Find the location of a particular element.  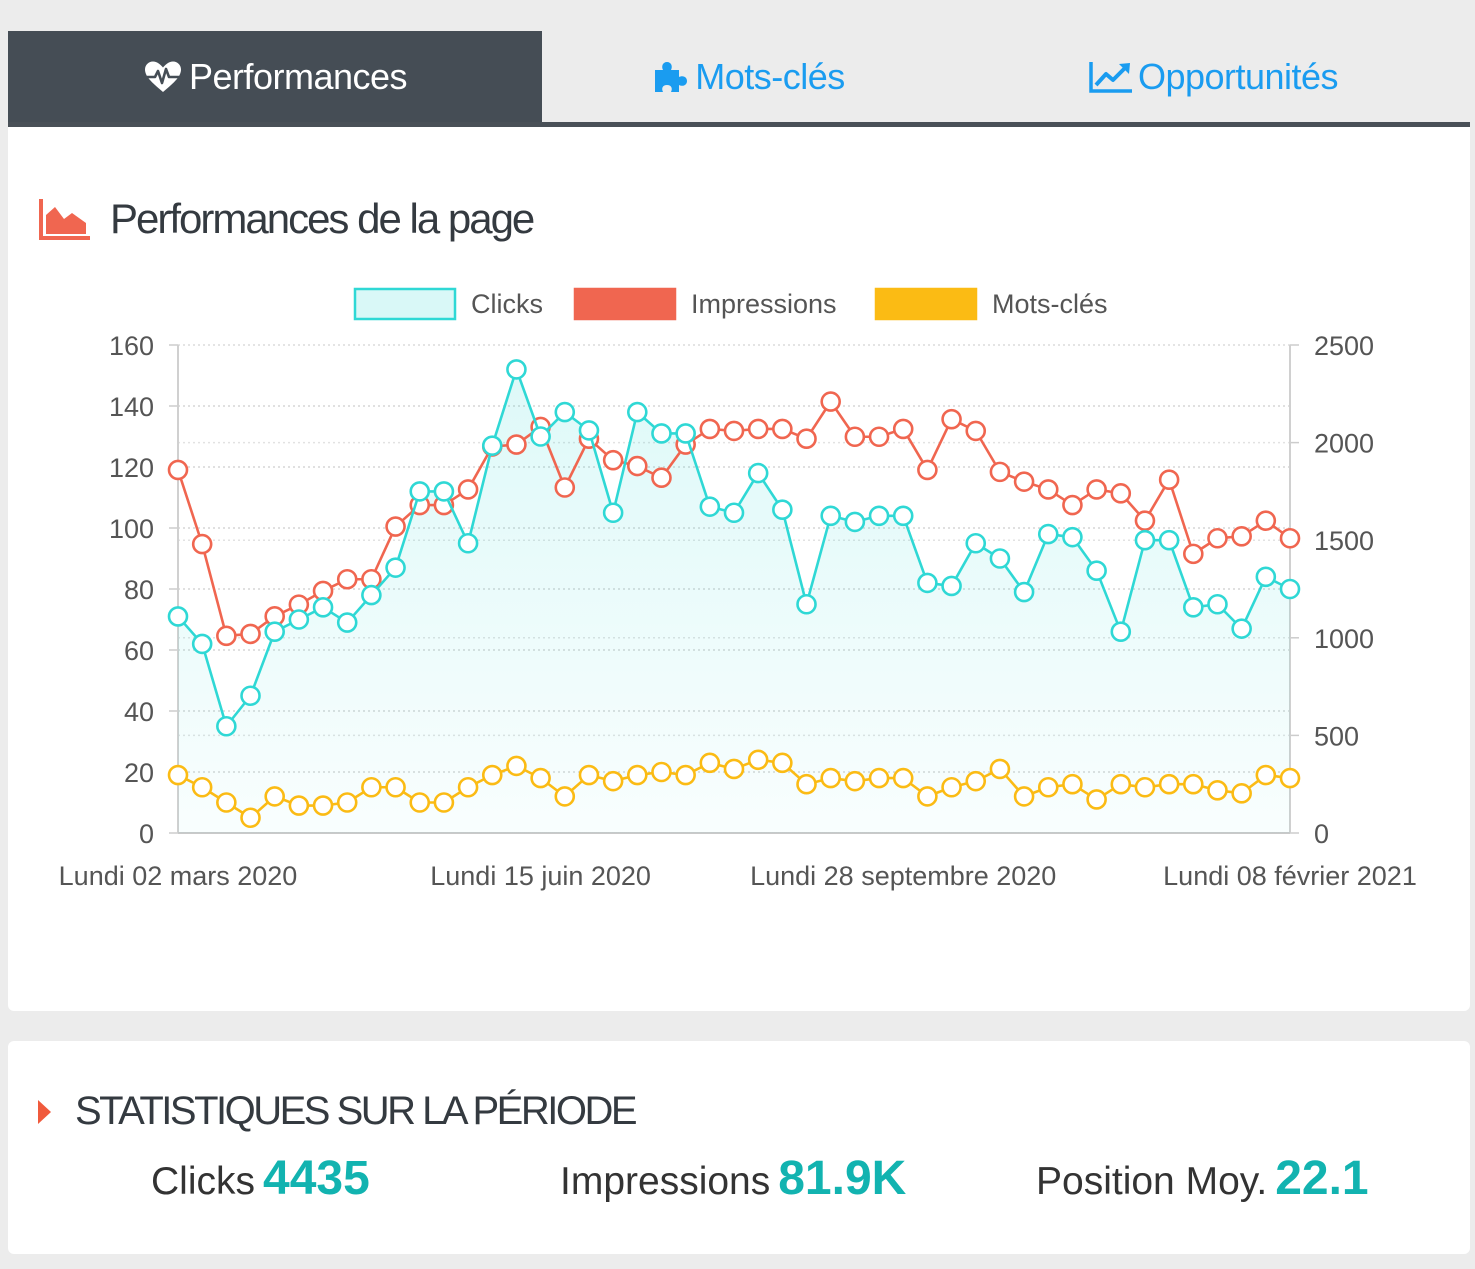

tab-opportunites: Opportunités is located at coordinates (1213, 76).